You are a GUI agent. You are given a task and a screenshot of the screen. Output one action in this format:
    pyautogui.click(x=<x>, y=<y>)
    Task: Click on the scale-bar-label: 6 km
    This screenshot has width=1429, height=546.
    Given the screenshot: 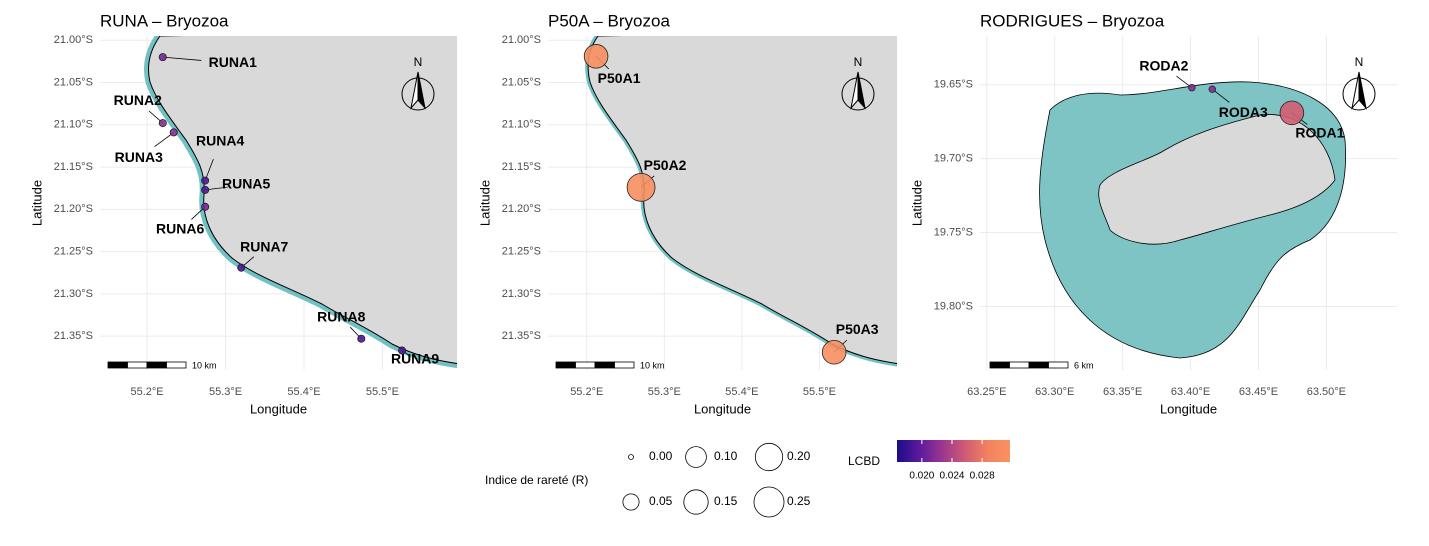 What is the action you would take?
    pyautogui.click(x=1084, y=365)
    